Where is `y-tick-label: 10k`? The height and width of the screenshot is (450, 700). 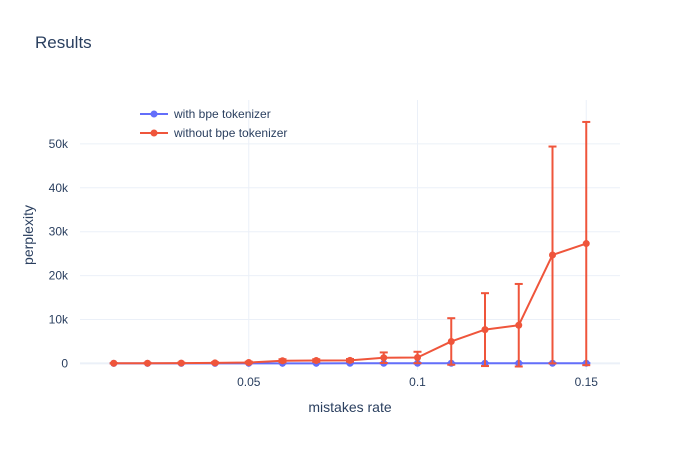
y-tick-label: 10k is located at coordinates (59, 320).